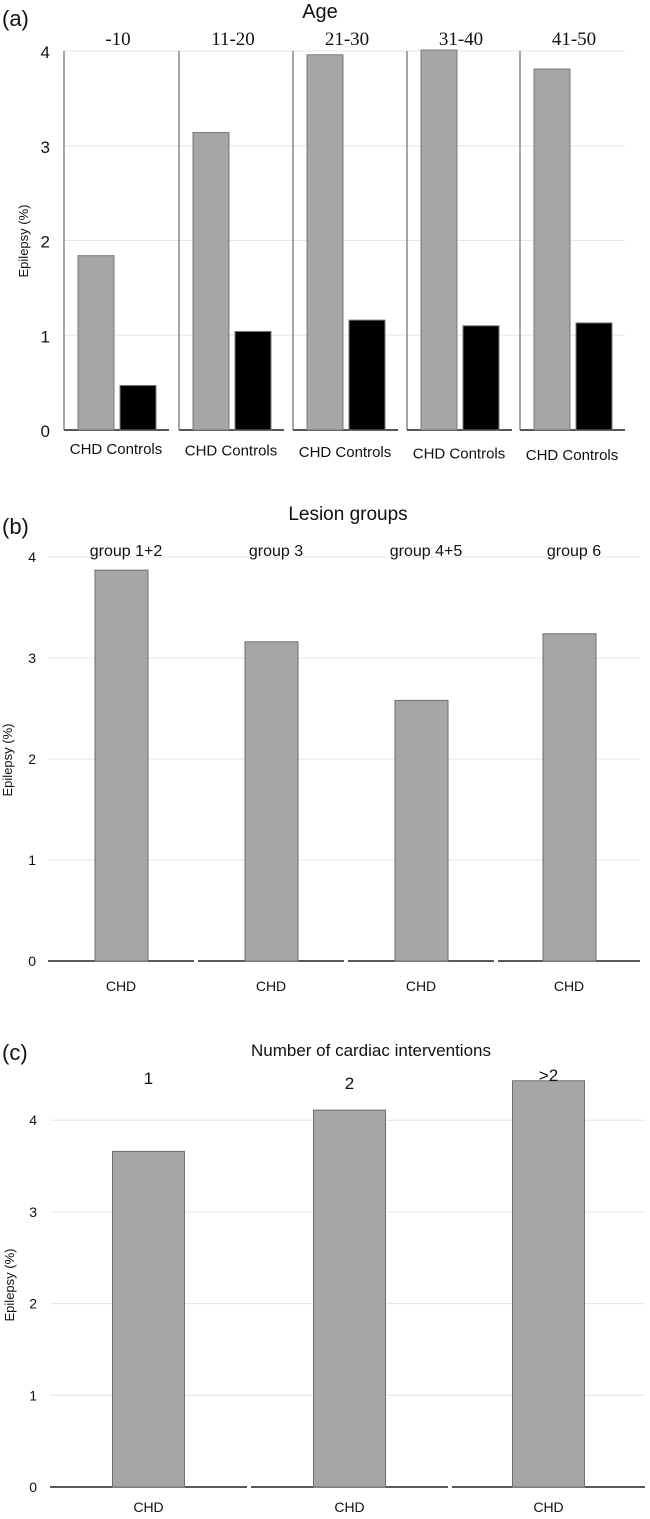  Describe the element at coordinates (15, 526) in the screenshot. I see `panel-label-b: (b)` at that location.